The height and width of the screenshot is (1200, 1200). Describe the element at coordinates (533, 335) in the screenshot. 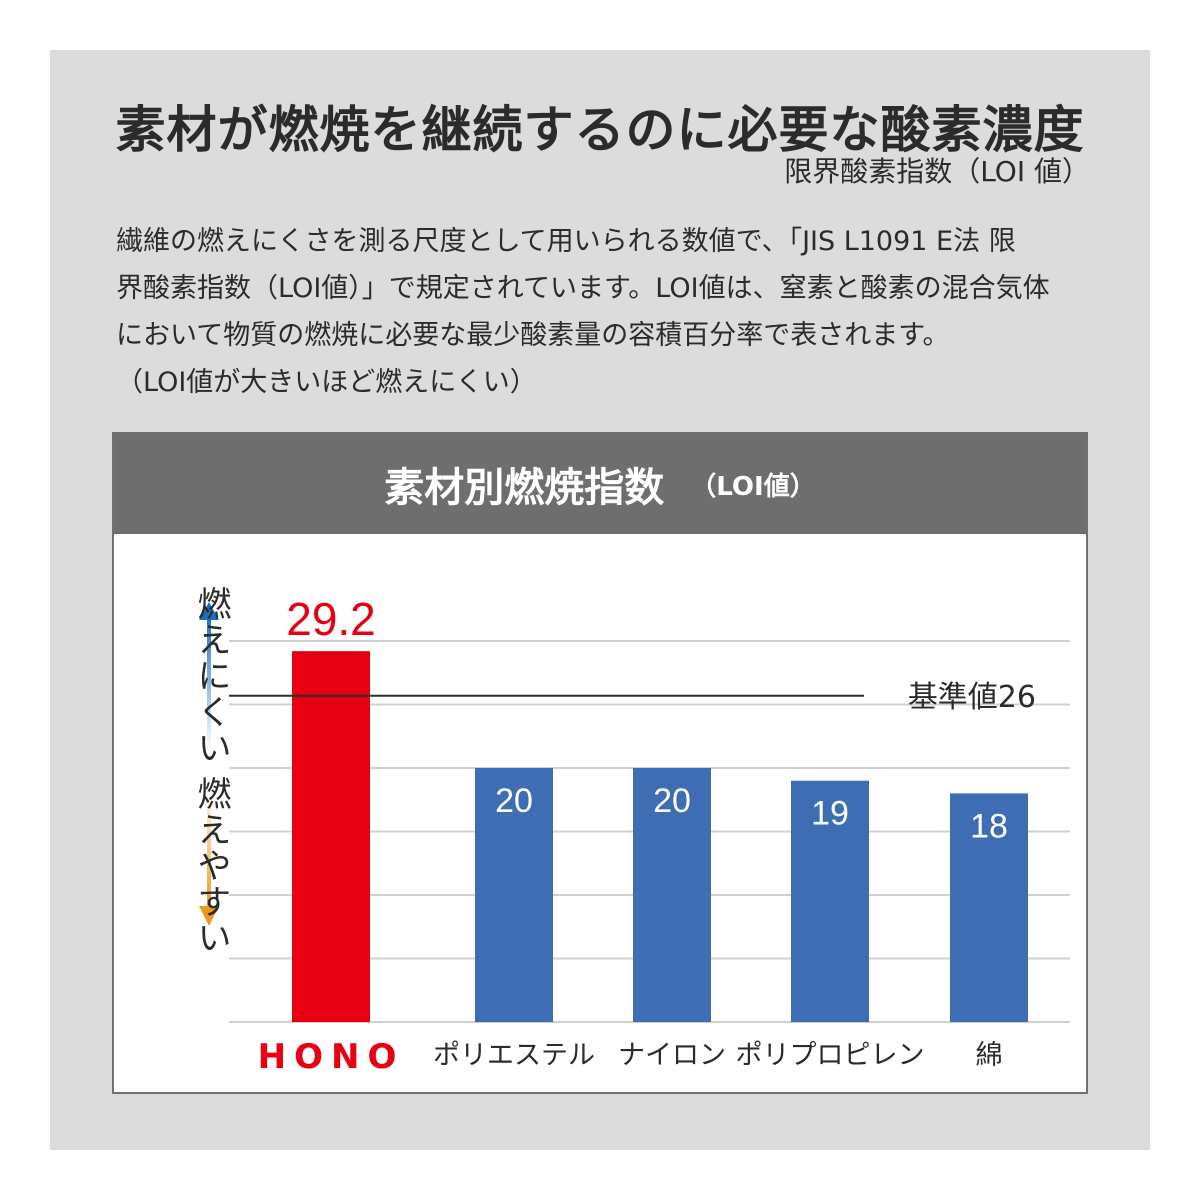

I see `description-line: において物質の燃焼に必要な最少酸素量の容積百分率で表されます。` at that location.